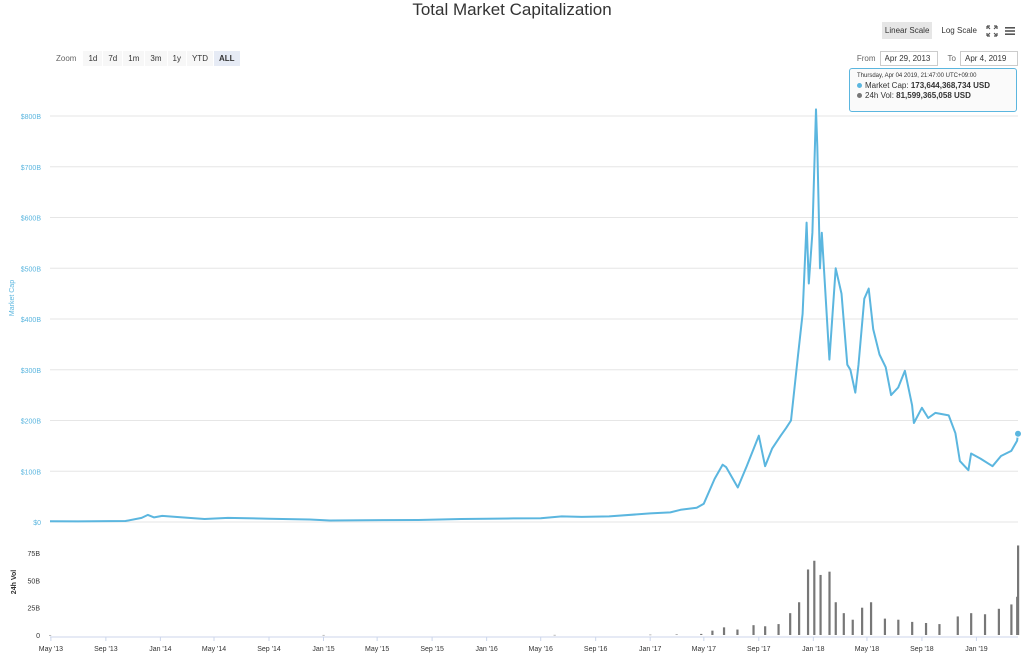 The width and height of the screenshot is (1024, 661). What do you see at coordinates (113, 58) in the screenshot?
I see `zoom-7d-button: 7d` at bounding box center [113, 58].